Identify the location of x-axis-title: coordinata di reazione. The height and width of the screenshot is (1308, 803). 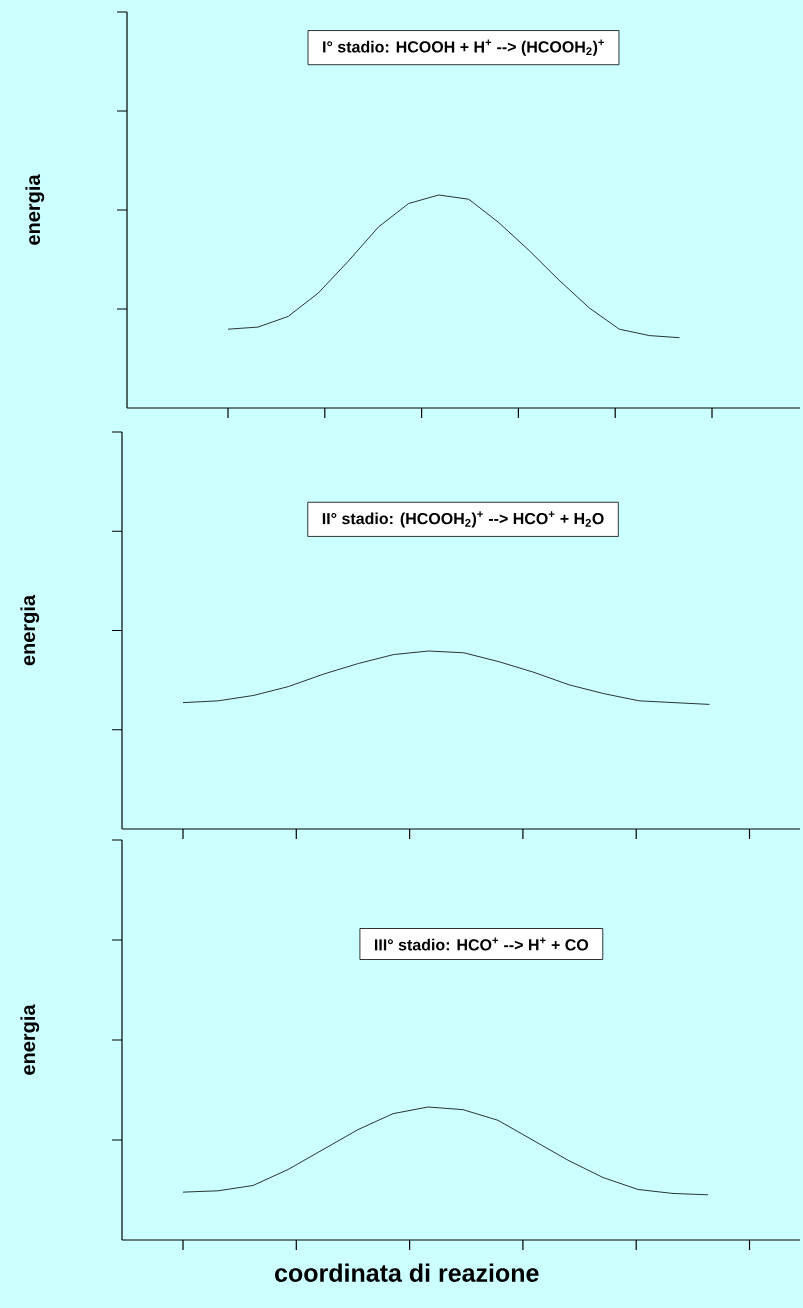
(407, 1272).